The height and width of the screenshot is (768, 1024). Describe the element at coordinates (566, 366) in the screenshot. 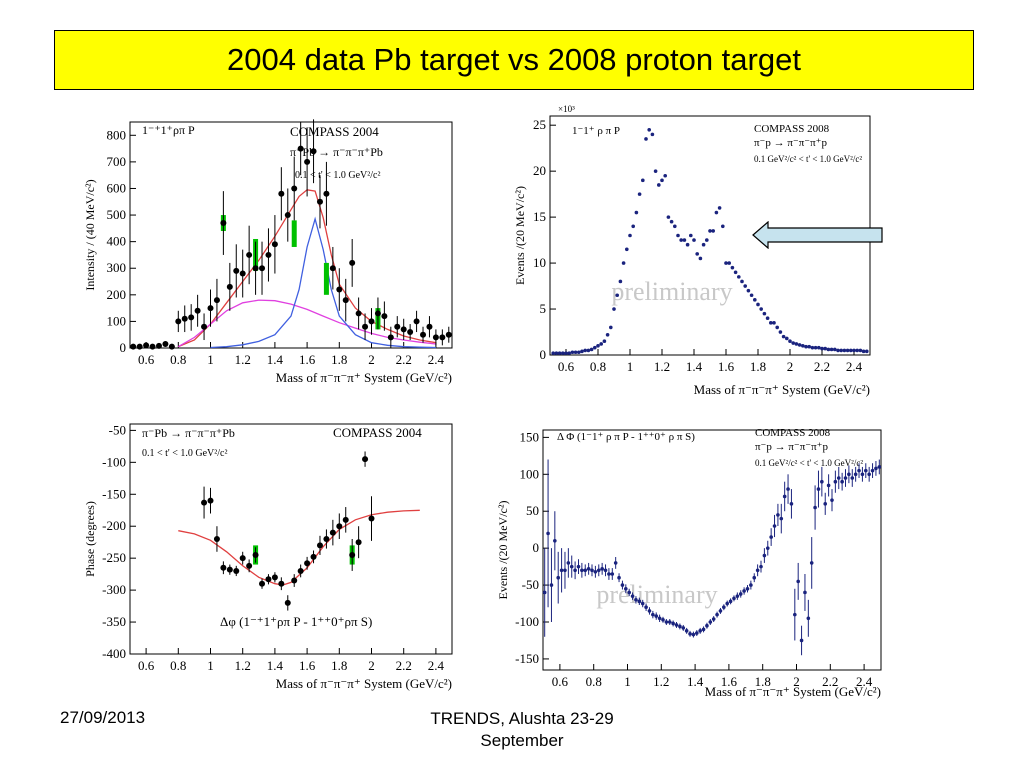

I see `x-tick-label: 0.6` at that location.